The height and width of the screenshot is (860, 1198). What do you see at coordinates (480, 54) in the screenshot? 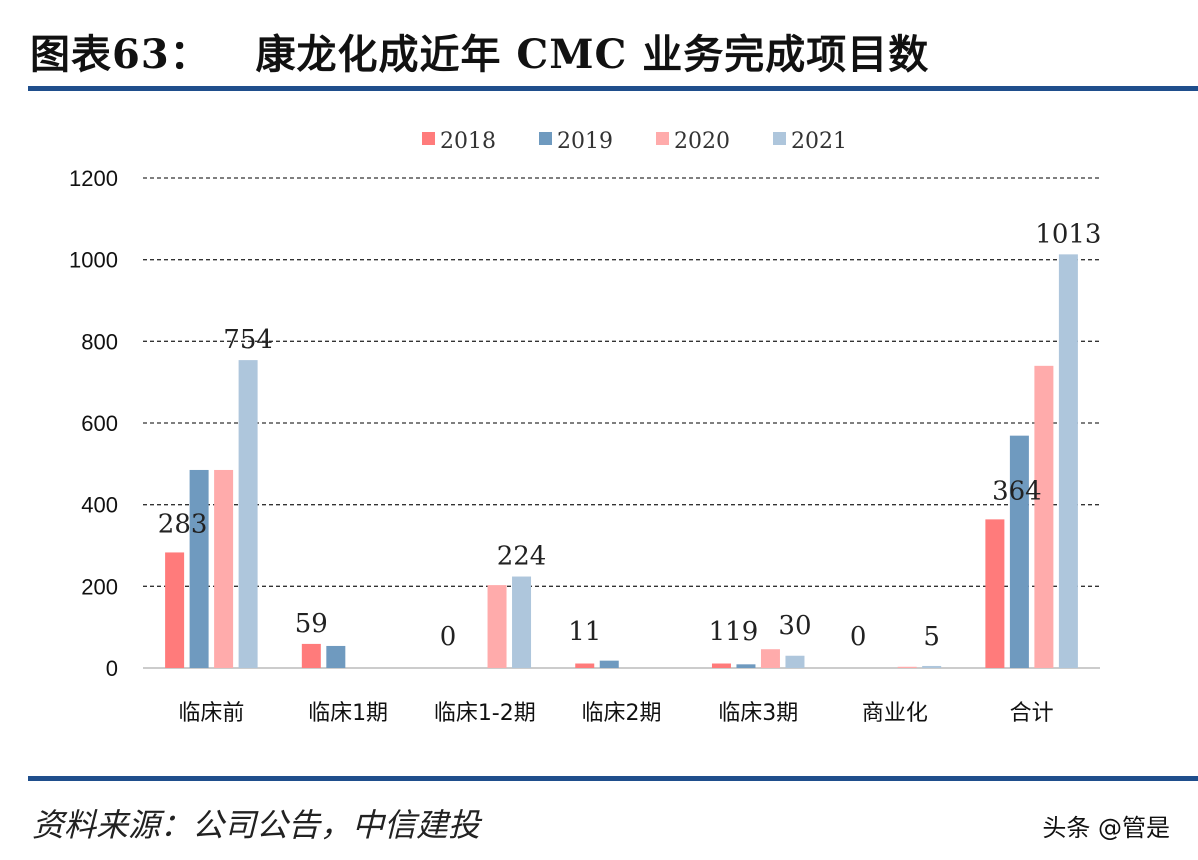
I see `figure-title: 图表63： 康龙化成近年 CMC 业务完成项目数` at bounding box center [480, 54].